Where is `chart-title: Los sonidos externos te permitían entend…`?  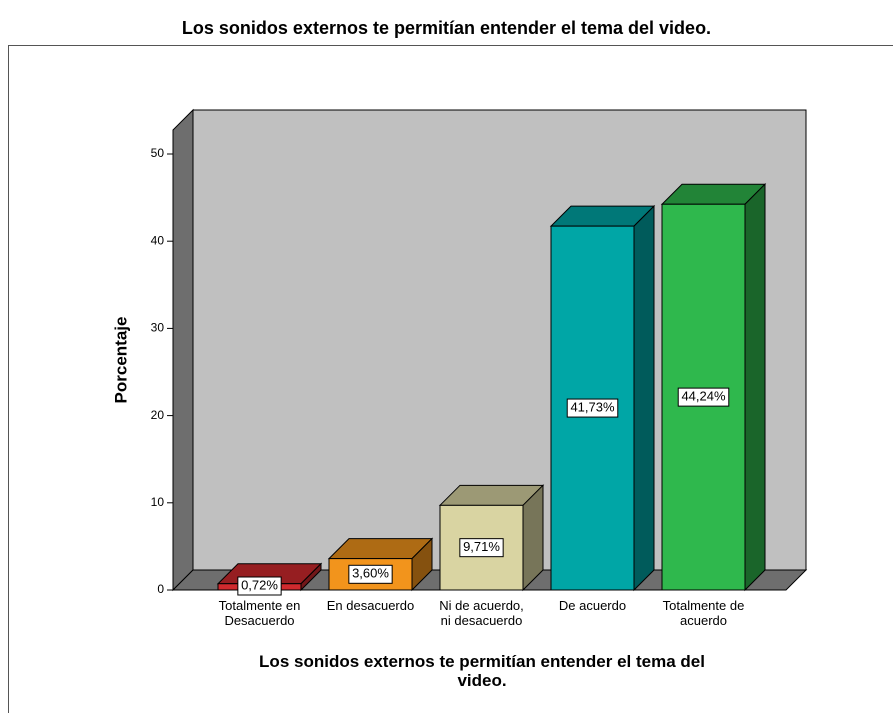
chart-title: Los sonidos externos te permitían entend… is located at coordinates (446, 28).